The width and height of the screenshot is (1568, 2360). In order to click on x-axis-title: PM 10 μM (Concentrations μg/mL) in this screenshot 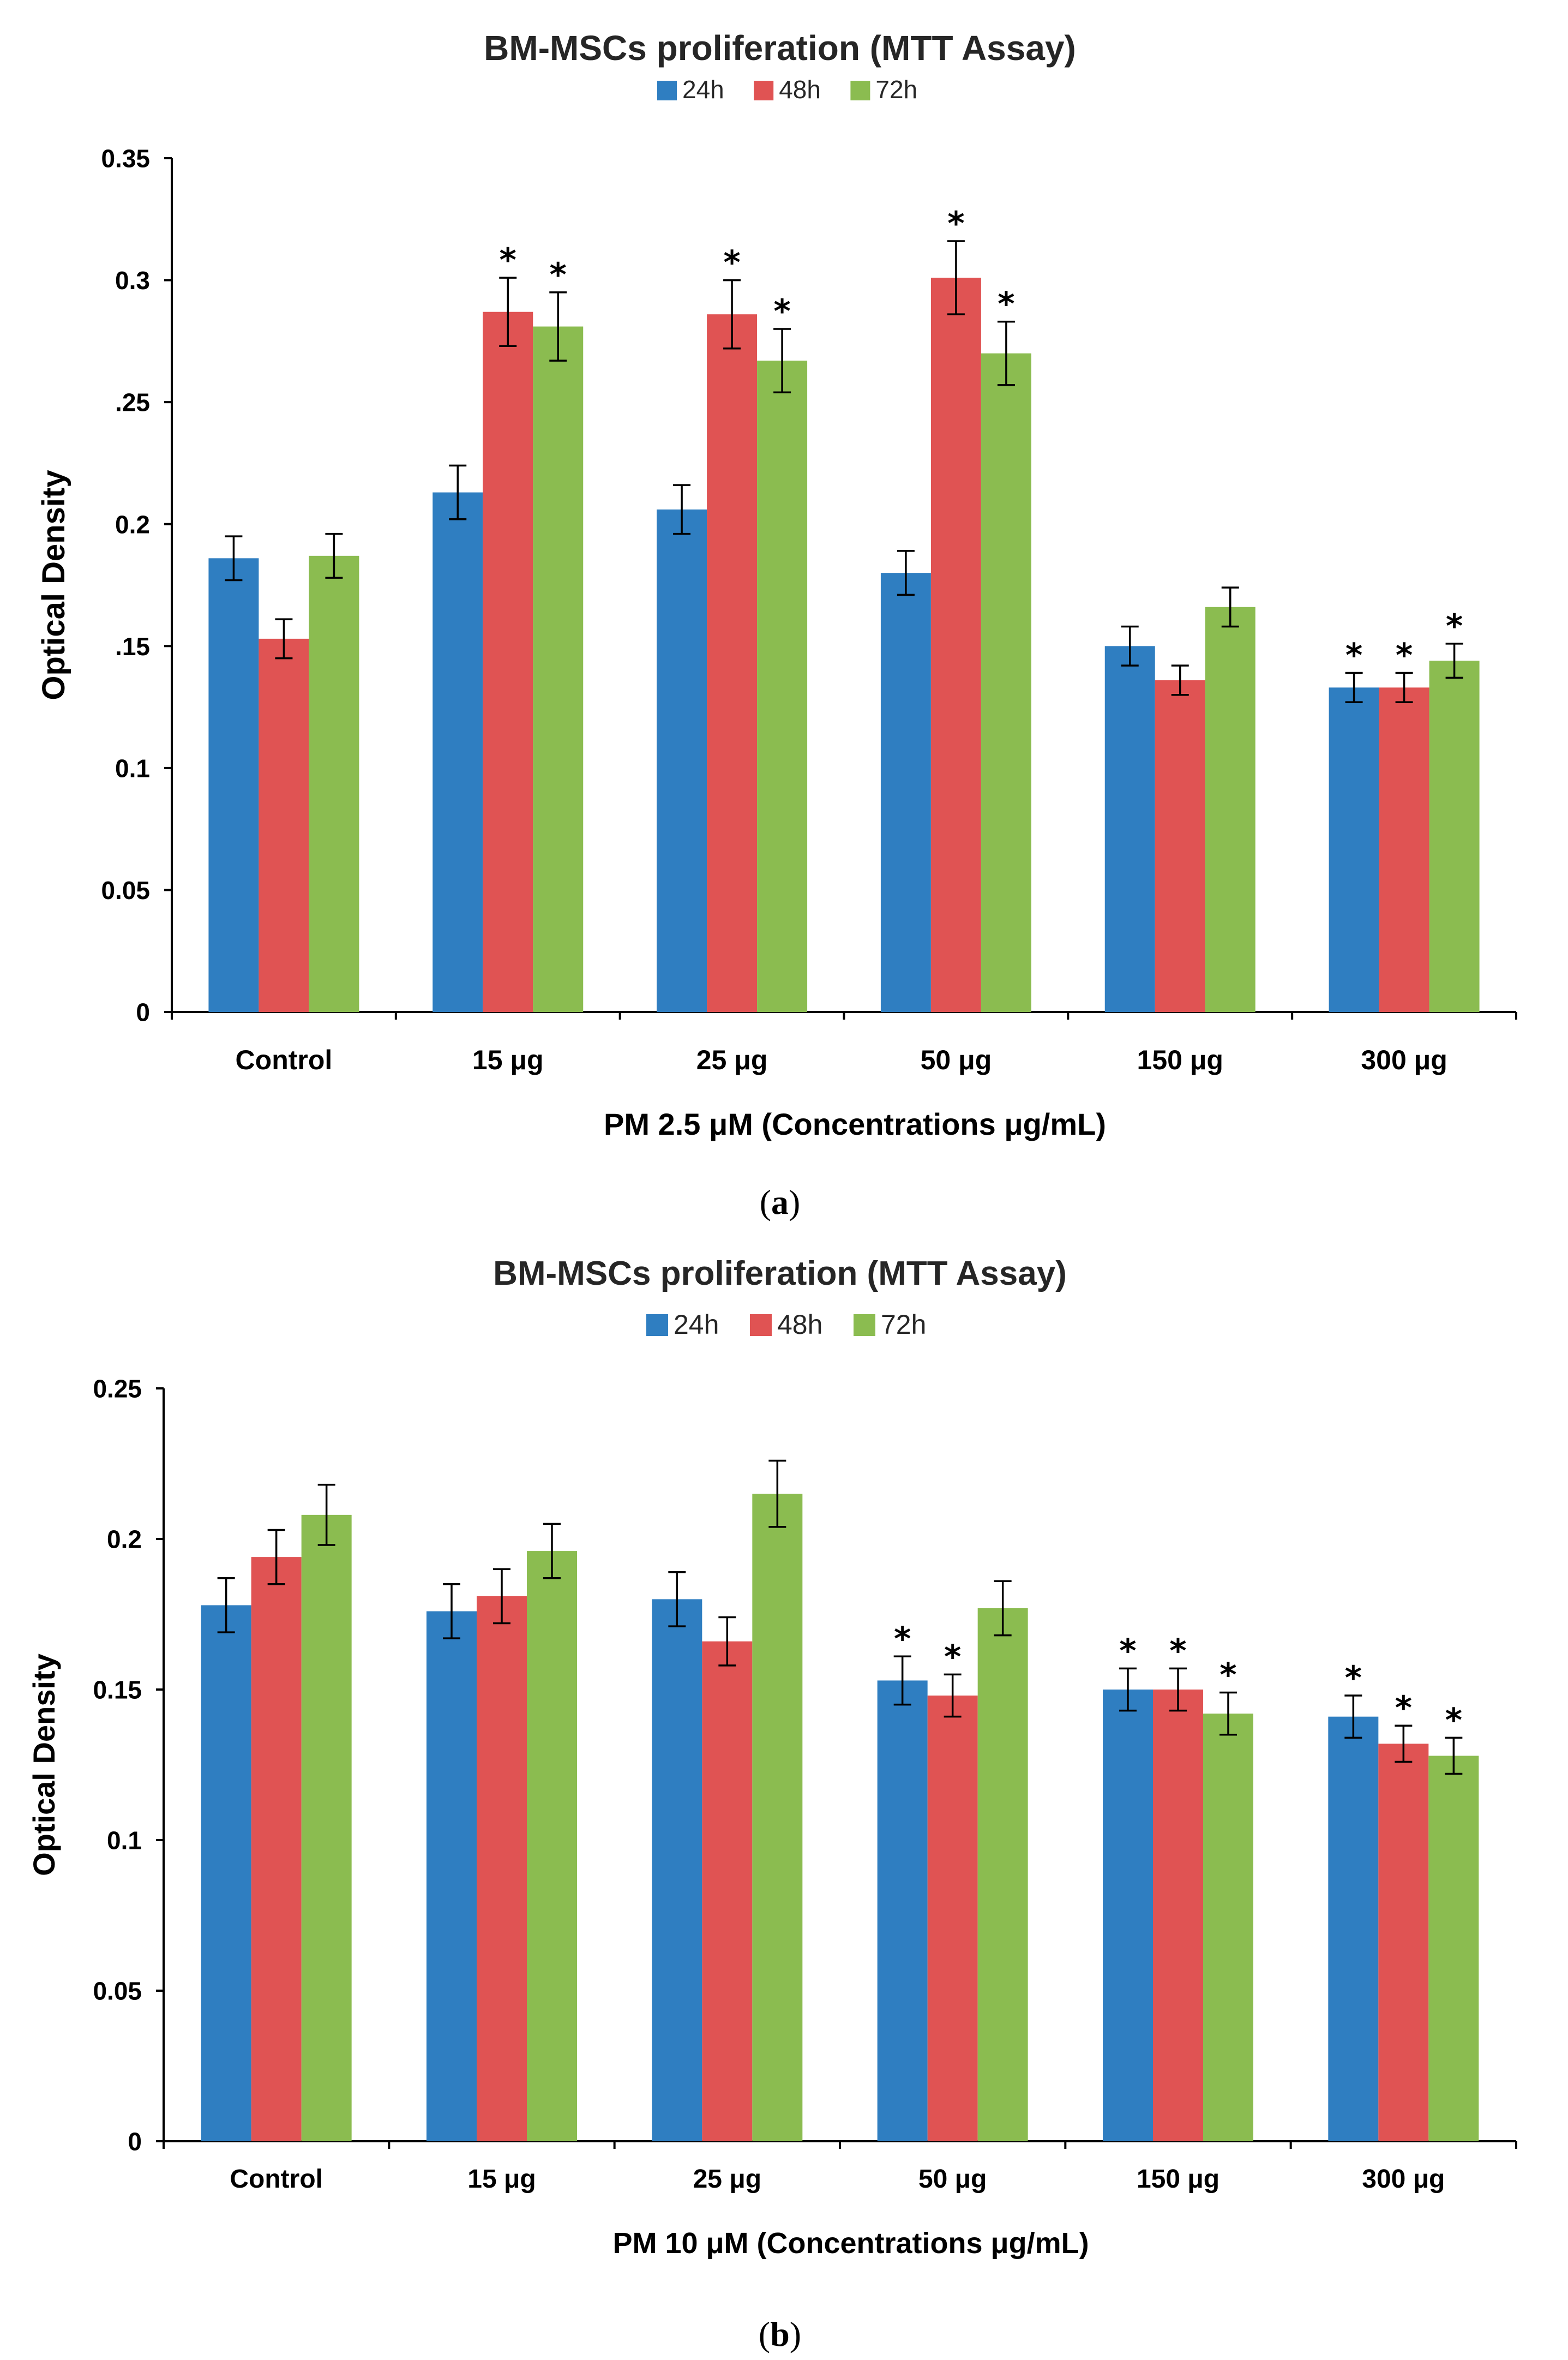, I will do `click(851, 2243)`.